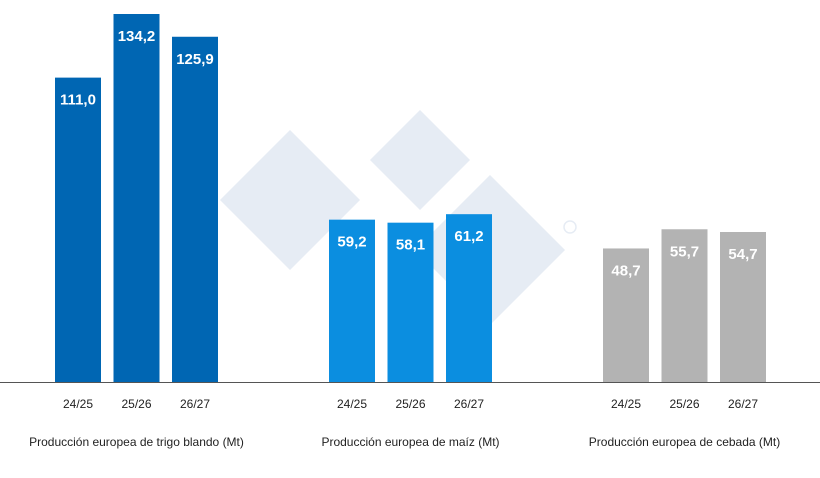 Image resolution: width=820 pixels, height=478 pixels. I want to click on data-label: 48,7, so click(625, 270).